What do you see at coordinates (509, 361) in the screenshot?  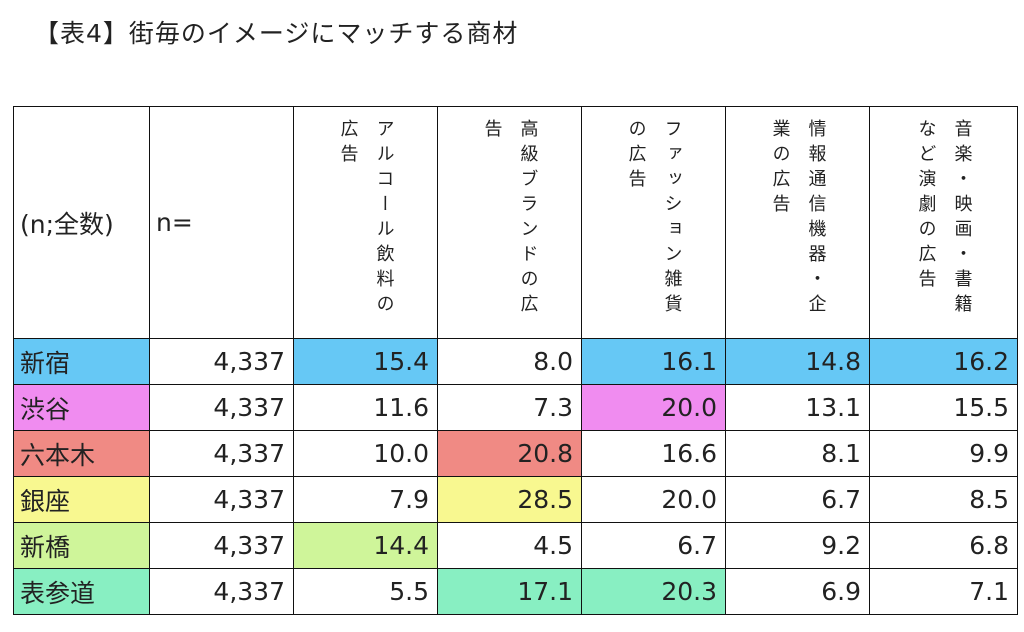 I see `row-value-cell: 8.0` at bounding box center [509, 361].